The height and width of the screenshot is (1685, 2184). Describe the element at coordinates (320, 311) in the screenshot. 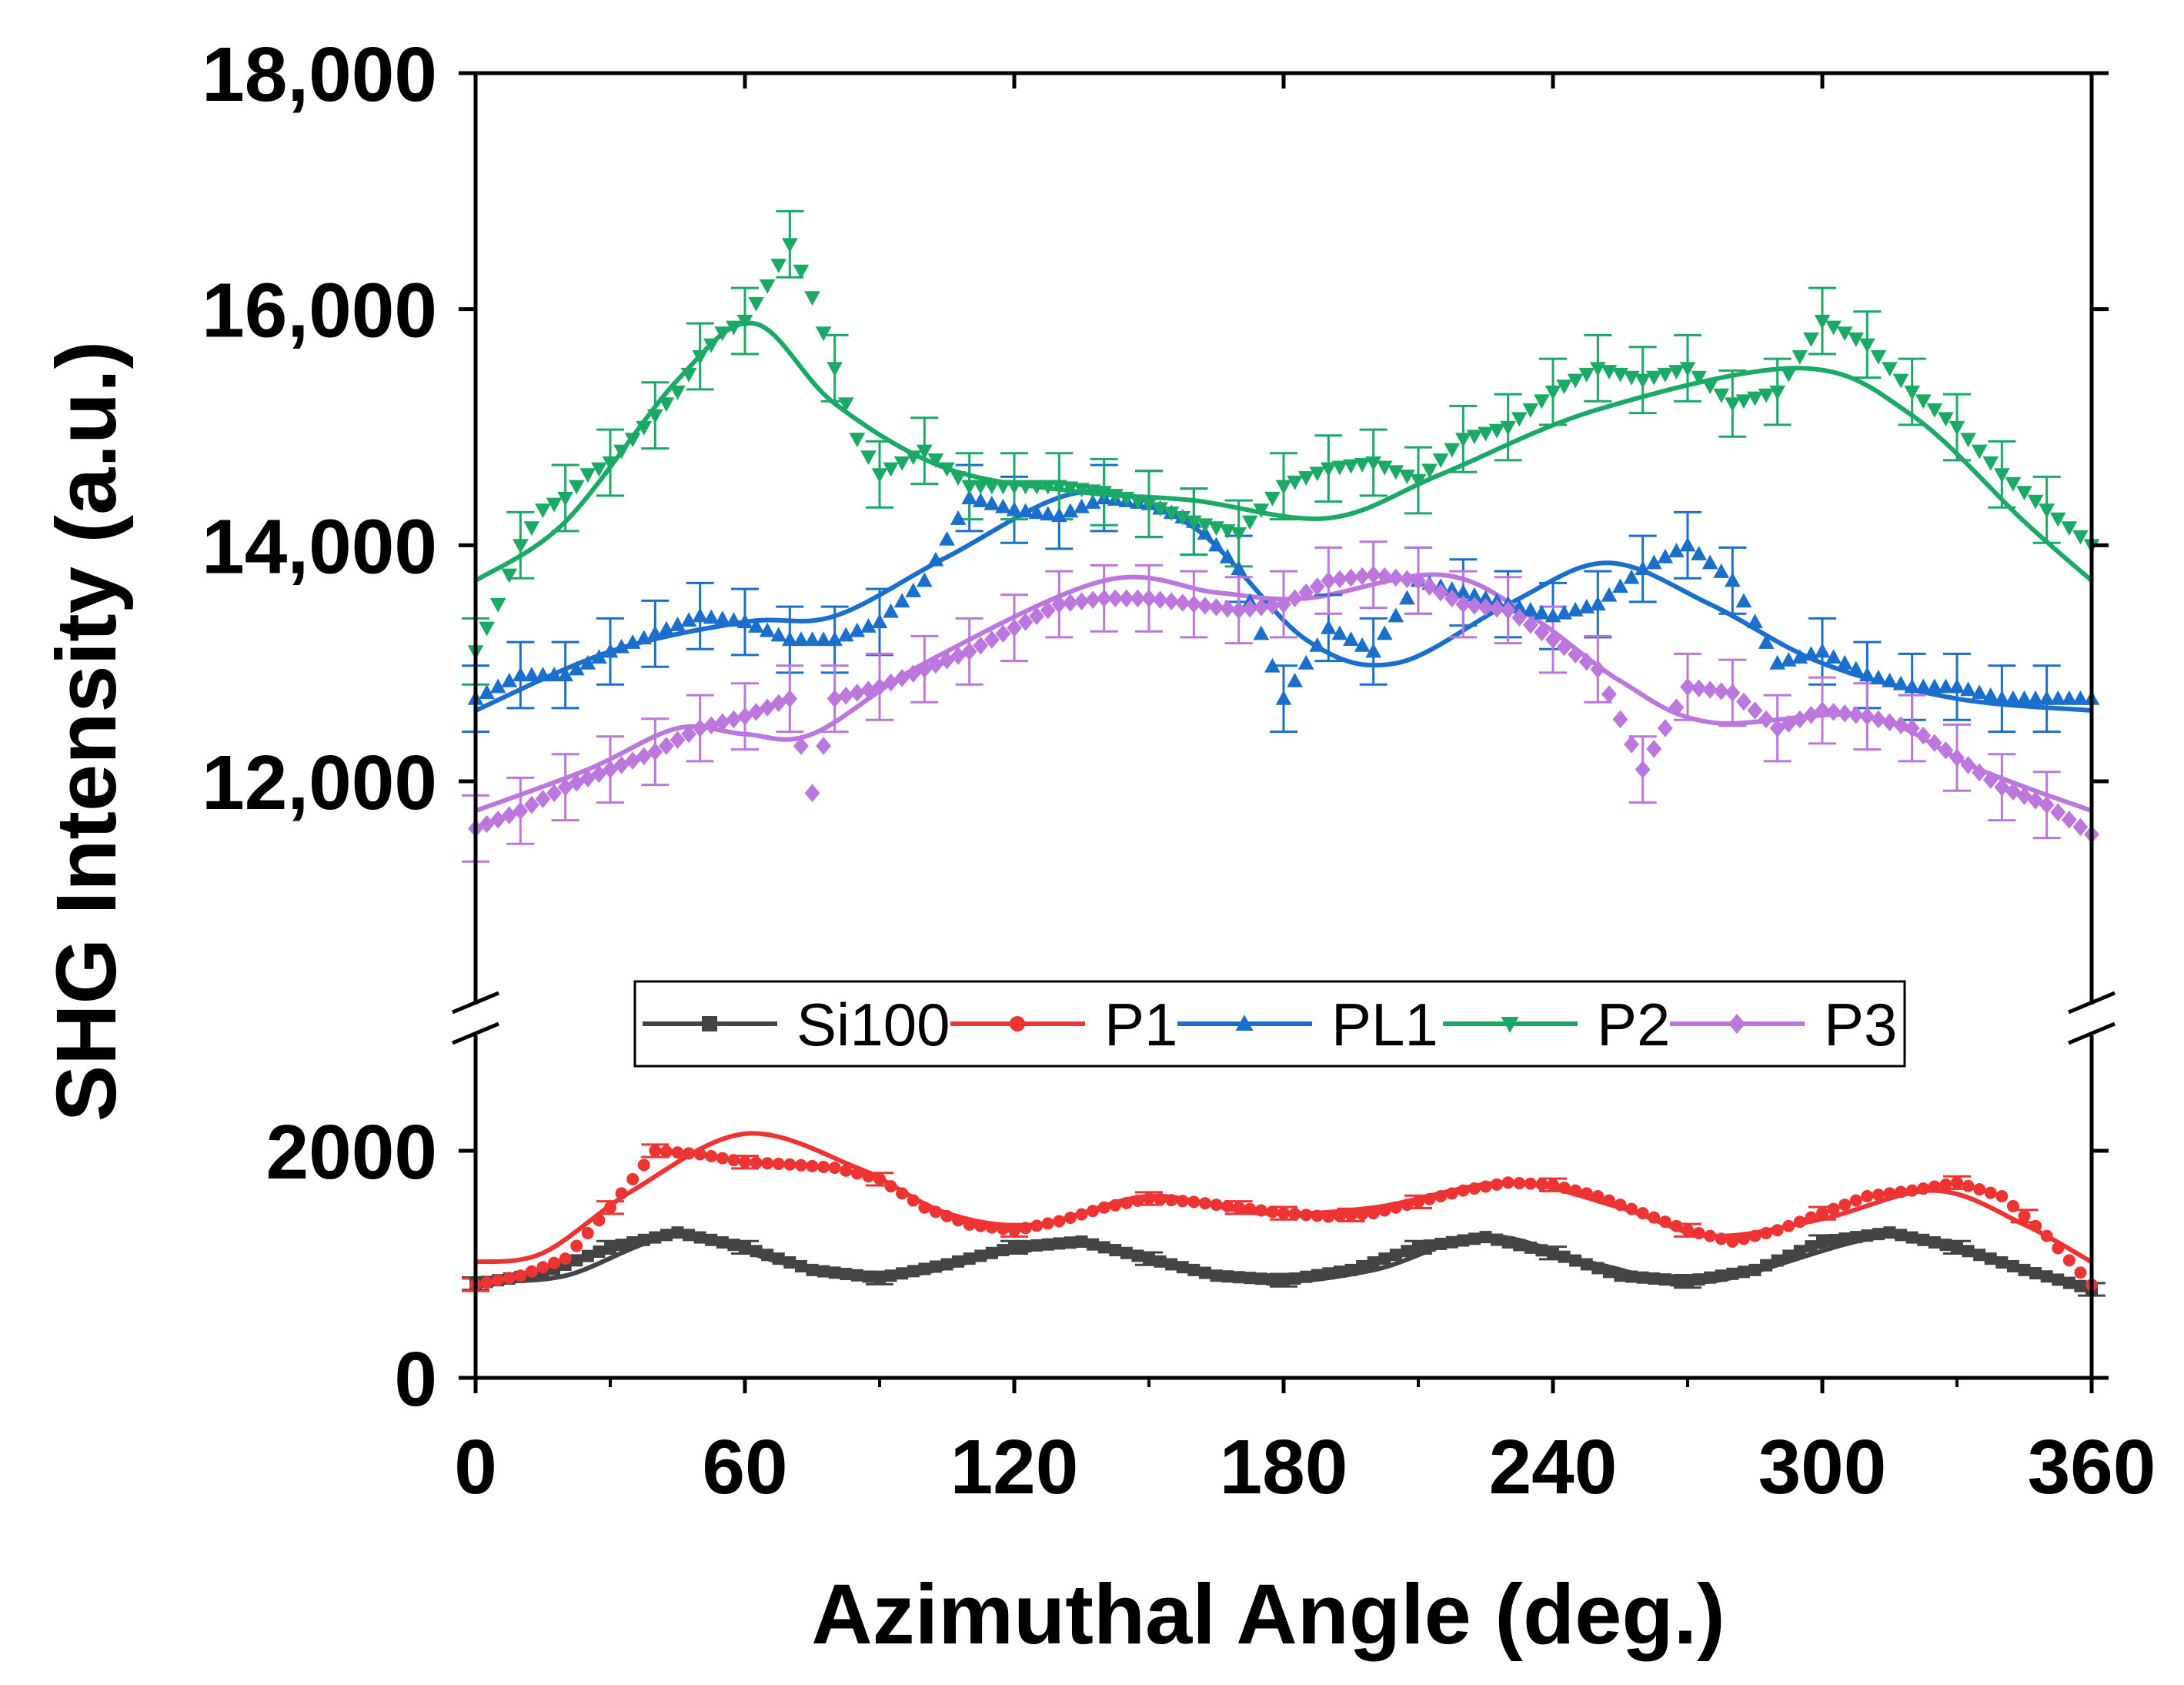

I see `y-tick-label: 16,000` at that location.